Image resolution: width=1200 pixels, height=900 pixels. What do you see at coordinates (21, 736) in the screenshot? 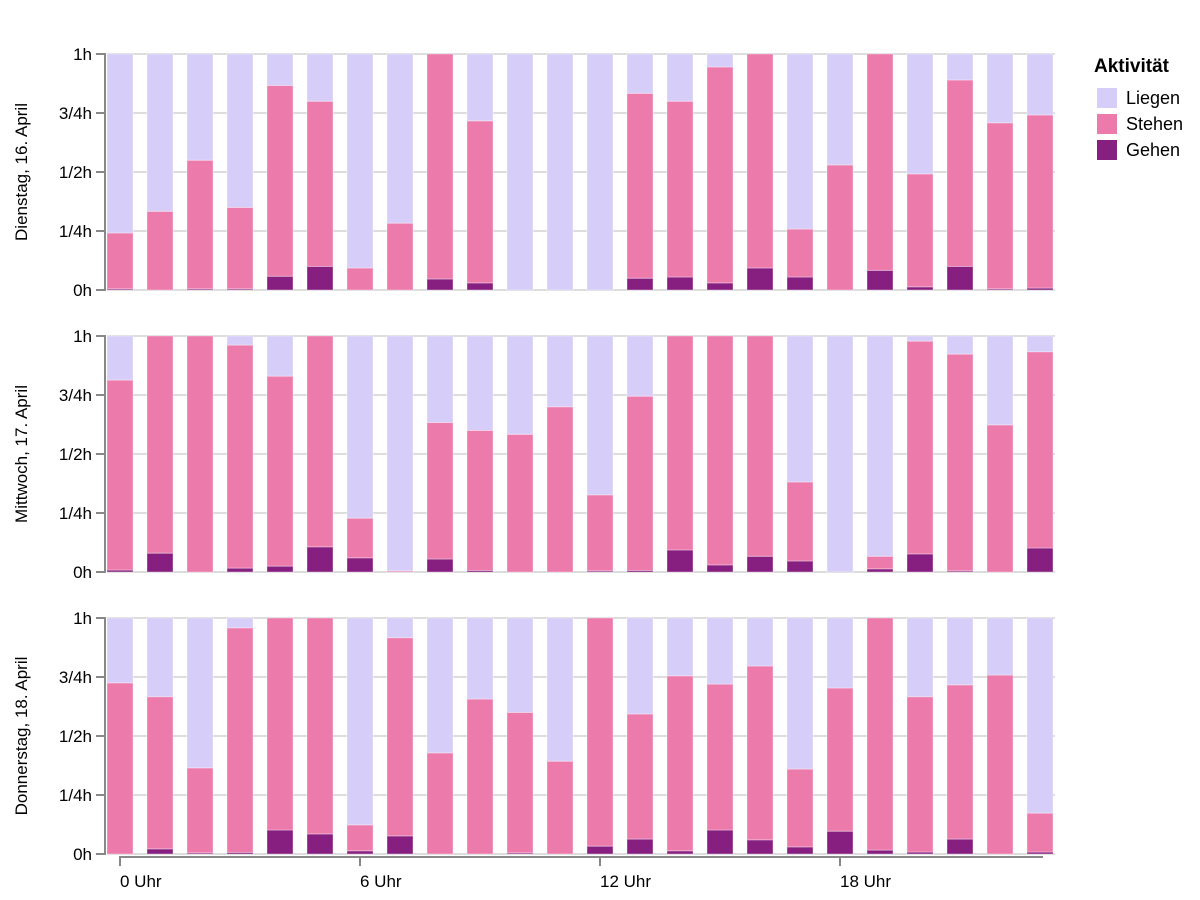
I see `panel-title: Donnerstag, 18. April` at bounding box center [21, 736].